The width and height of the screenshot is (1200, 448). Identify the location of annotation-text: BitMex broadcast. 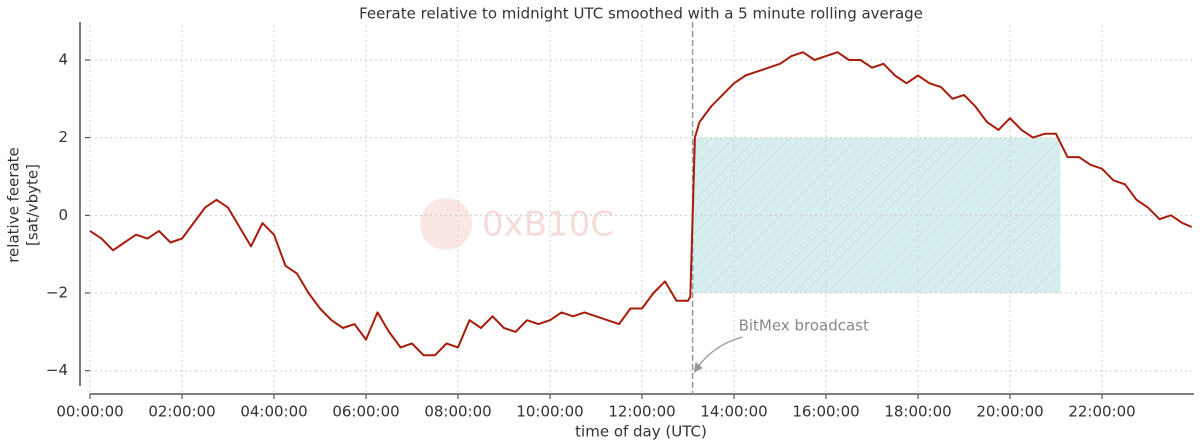
(804, 326).